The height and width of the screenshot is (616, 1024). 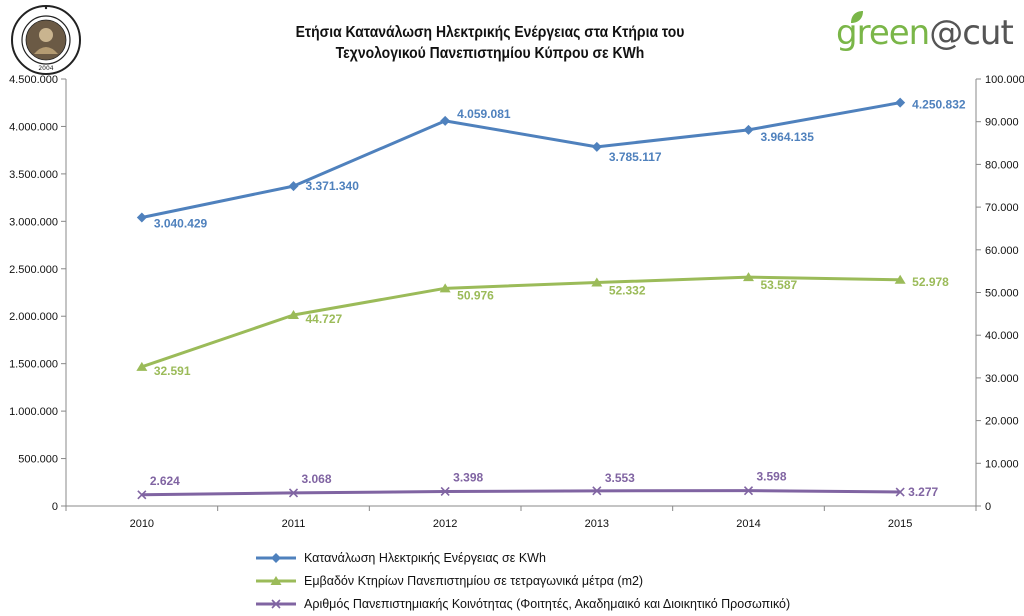 What do you see at coordinates (923, 492) in the screenshot?
I see `data-label: 3.277` at bounding box center [923, 492].